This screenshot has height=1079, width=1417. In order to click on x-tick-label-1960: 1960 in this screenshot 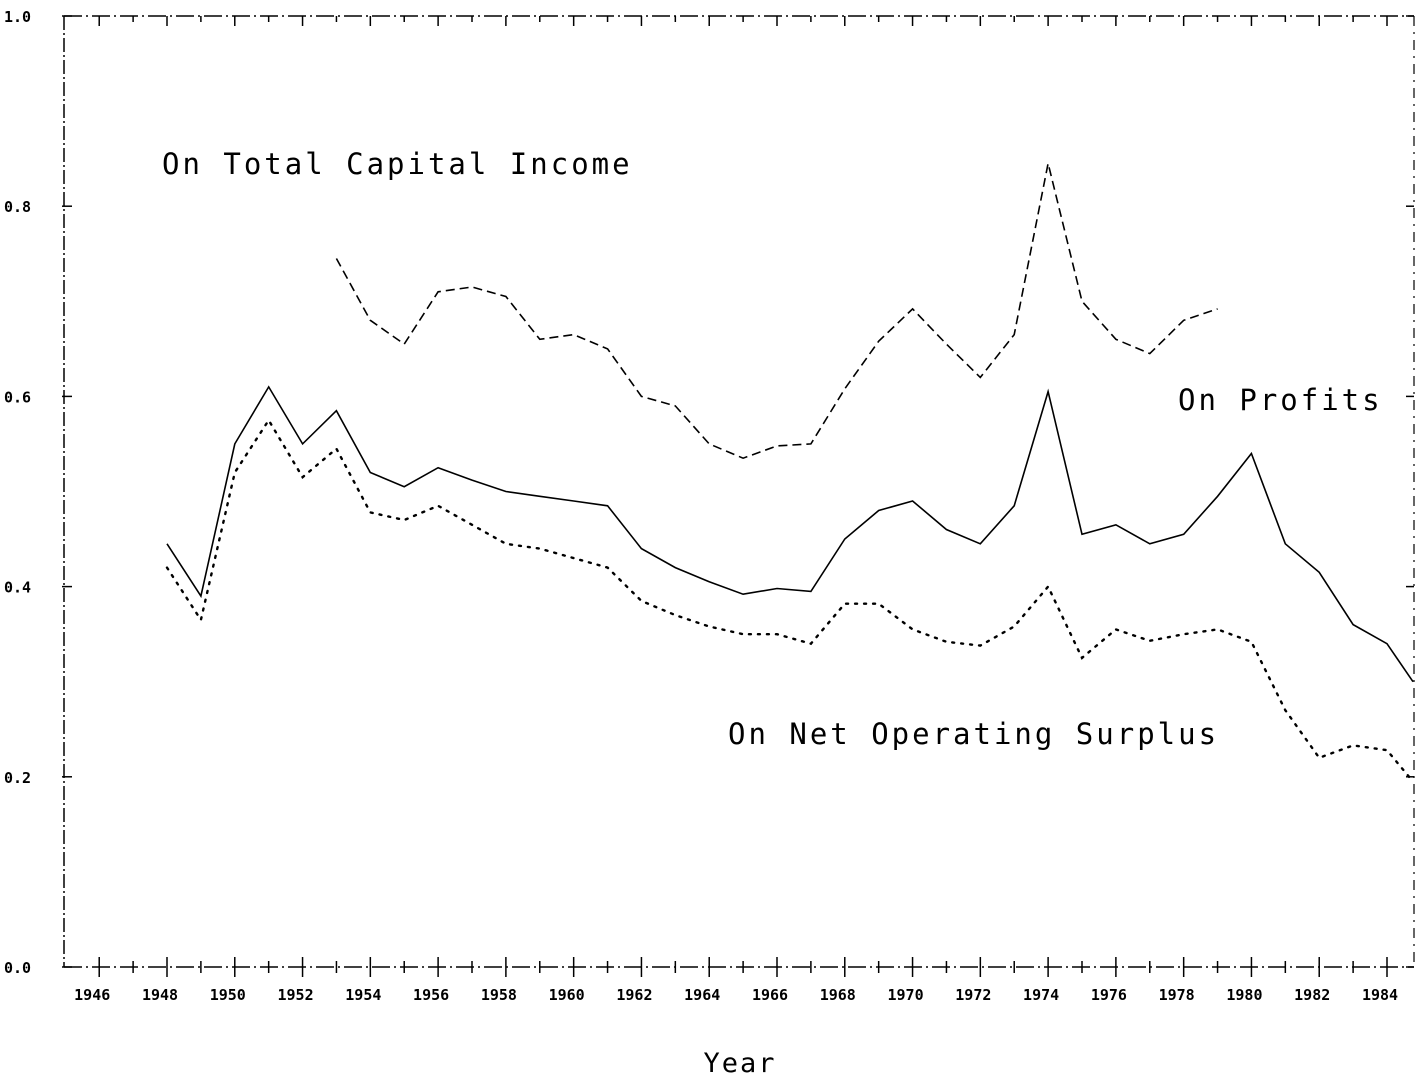, I will do `click(567, 995)`.